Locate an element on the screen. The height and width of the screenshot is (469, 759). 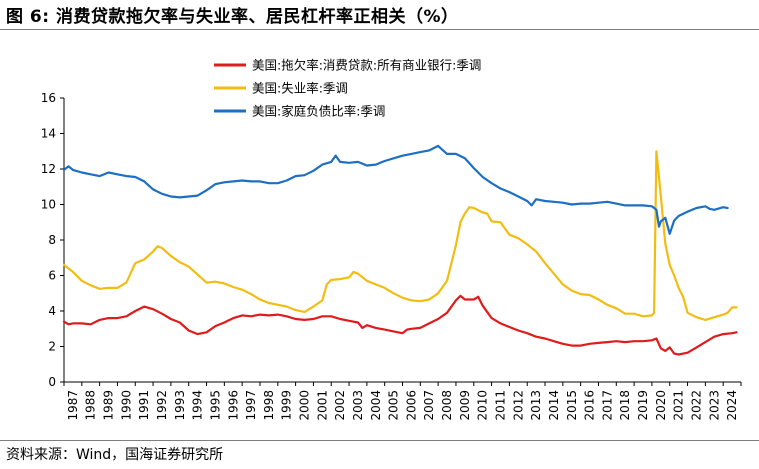
x-tick-label: 1996 is located at coordinates (233, 405).